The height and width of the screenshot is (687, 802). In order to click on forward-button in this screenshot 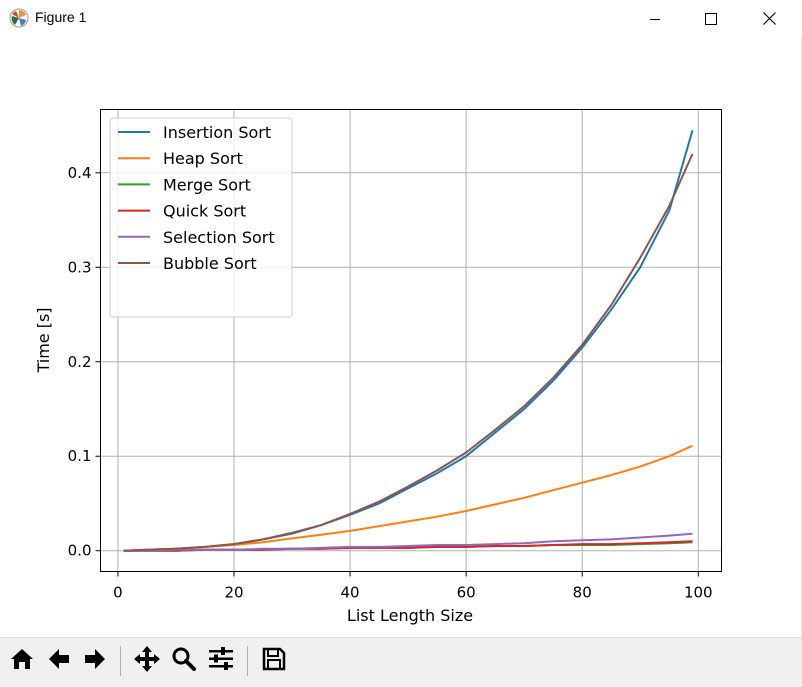, I will do `click(95, 661)`.